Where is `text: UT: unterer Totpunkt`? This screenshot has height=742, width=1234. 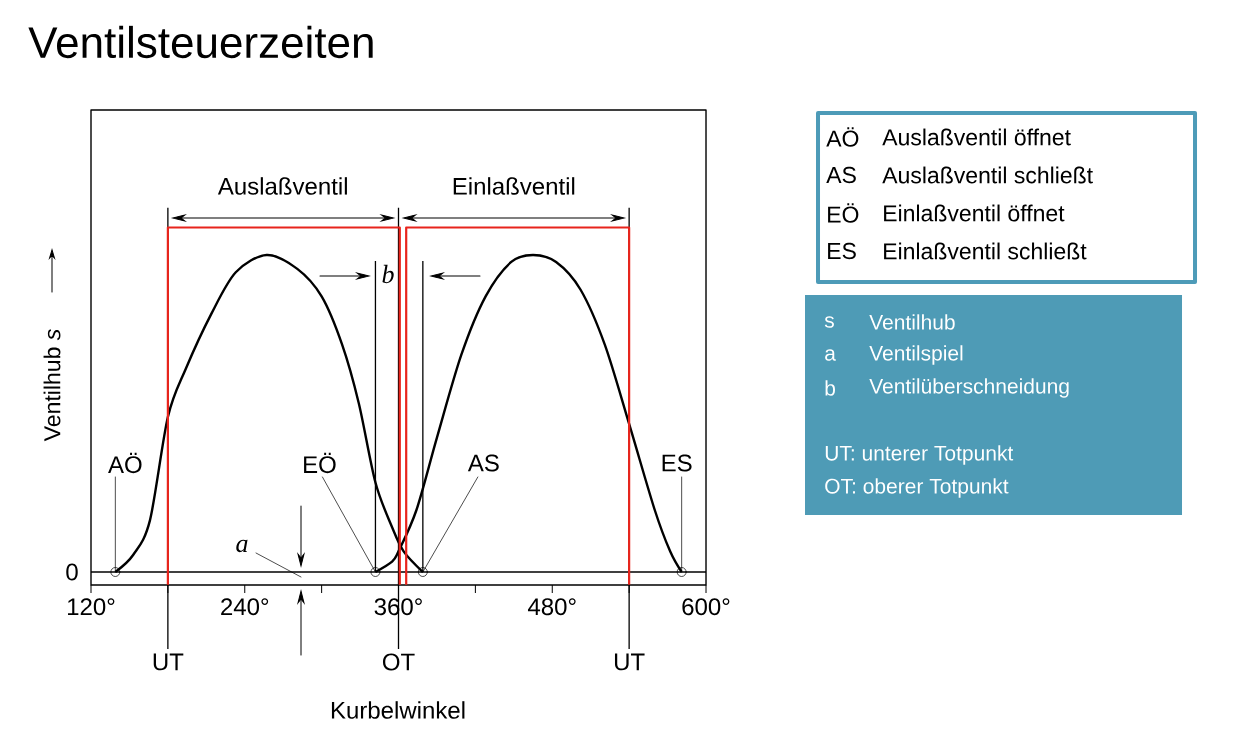
text: UT: unterer Totpunkt is located at coordinates (919, 455).